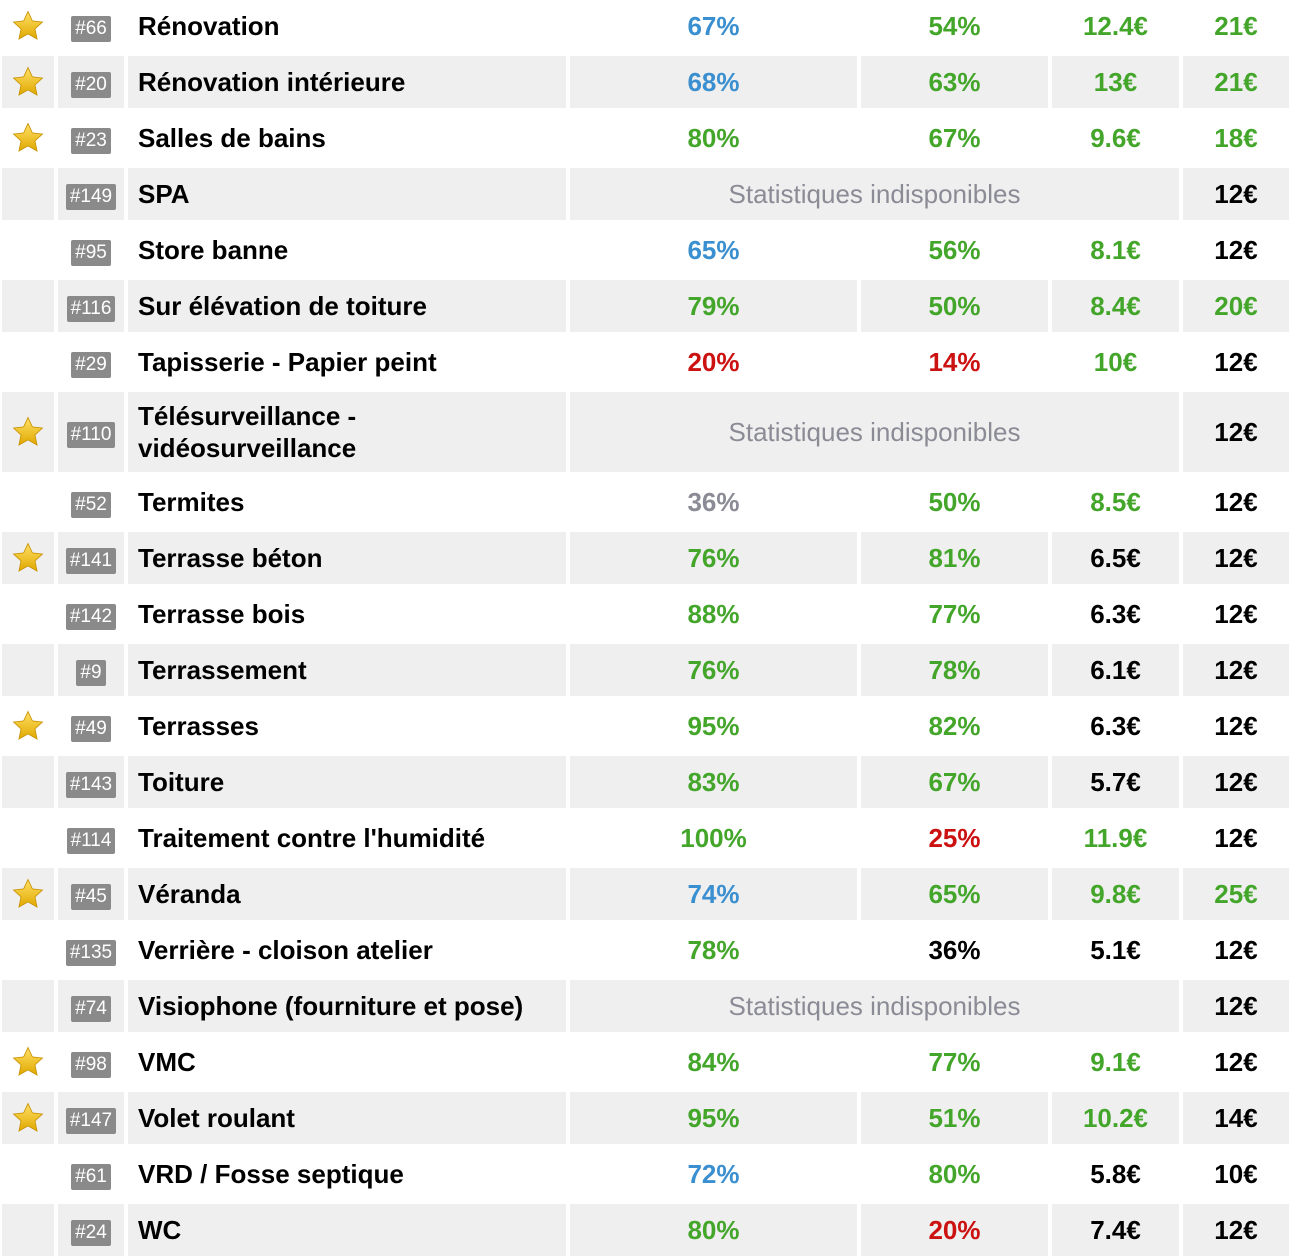  What do you see at coordinates (713, 837) in the screenshot?
I see `stat-1-cell: 100%` at bounding box center [713, 837].